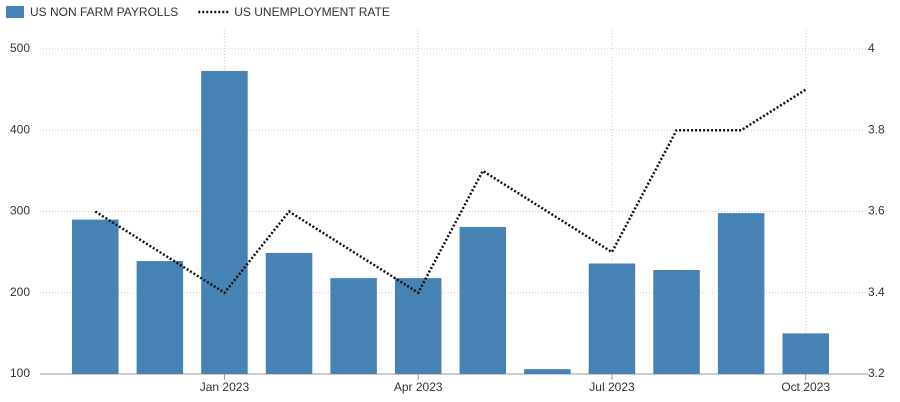 This screenshot has height=402, width=900. I want to click on y2-tick-label: 3.2, so click(876, 373).